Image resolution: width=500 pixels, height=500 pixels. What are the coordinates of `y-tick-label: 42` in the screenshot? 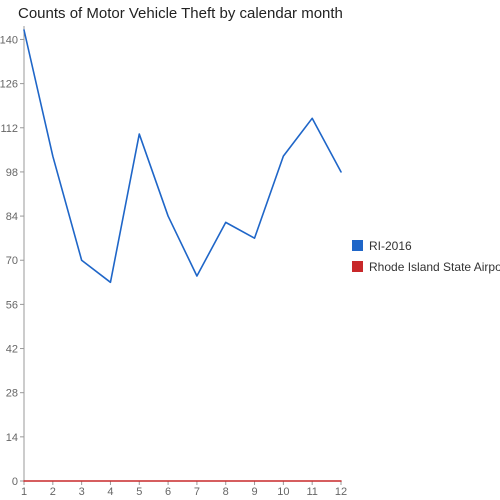 It's located at (12, 350).